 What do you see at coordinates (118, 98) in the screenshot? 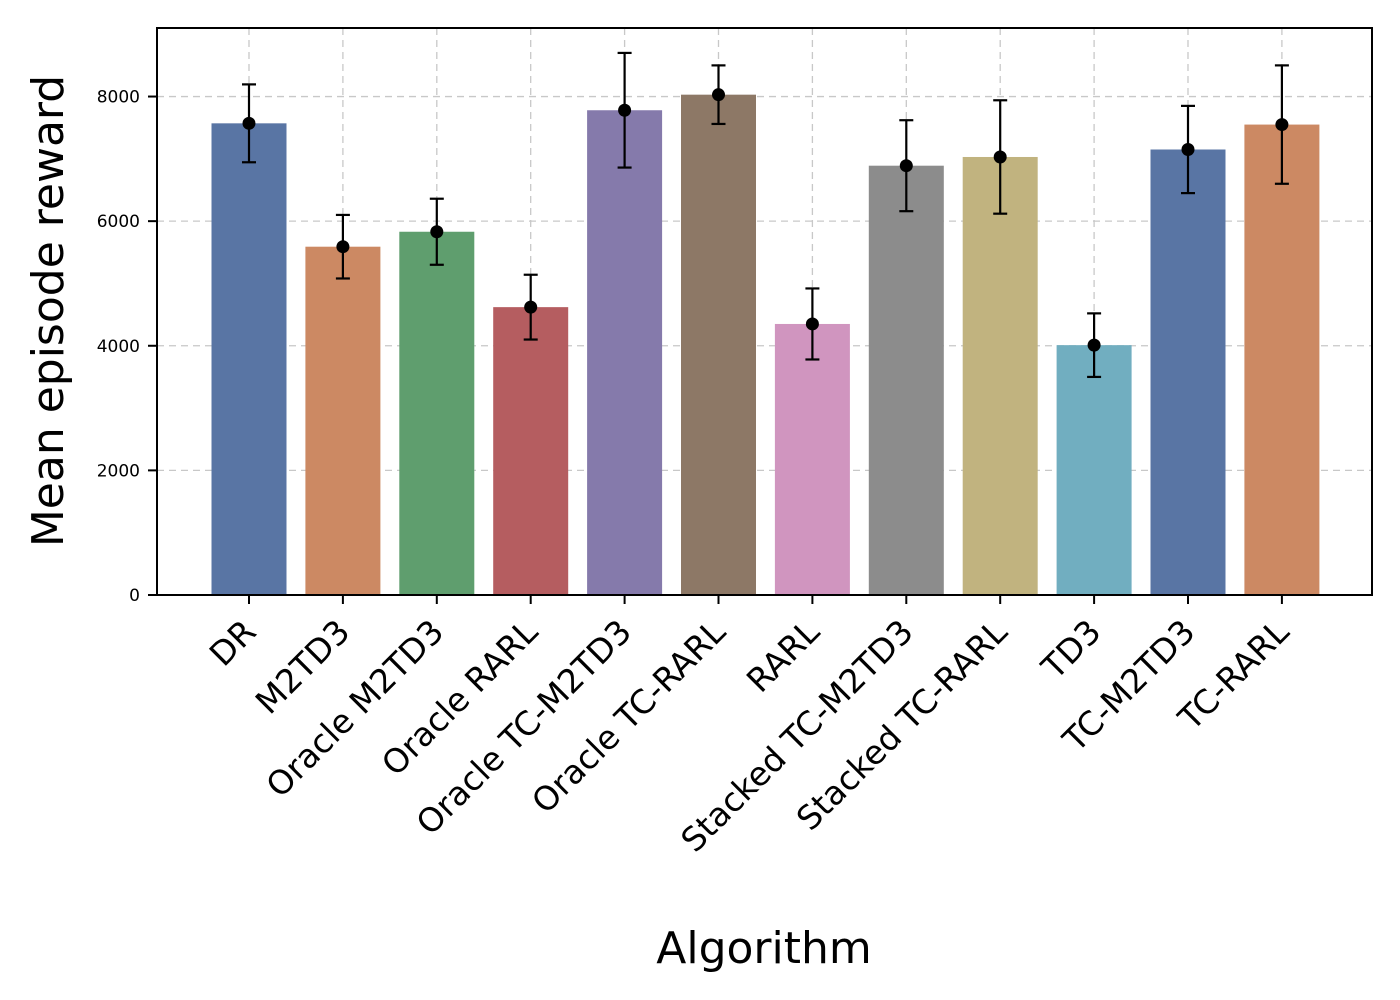
I see `y-tick-label: 8000` at bounding box center [118, 98].